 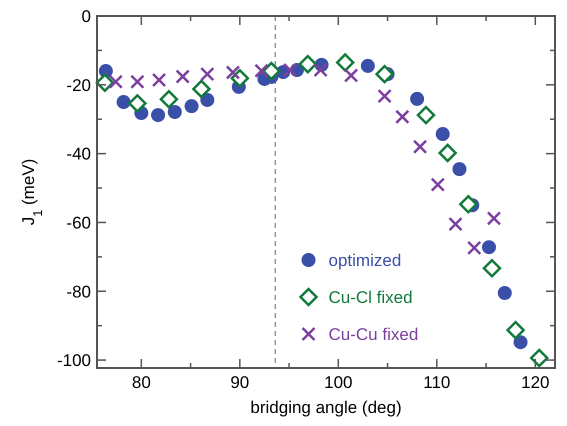 I want to click on y-tick-label: -40, so click(x=78, y=154).